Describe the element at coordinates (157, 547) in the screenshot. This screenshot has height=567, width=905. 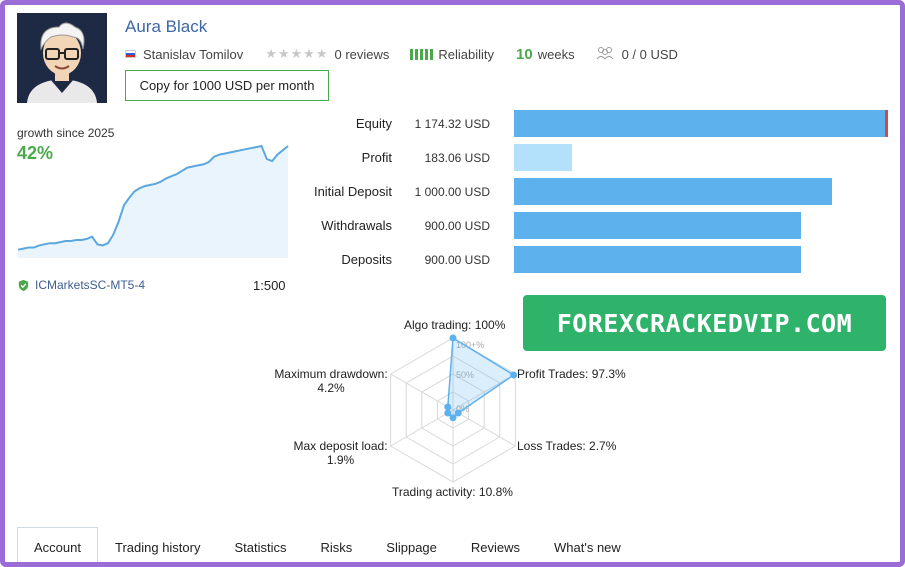
I see `tab-trading-history: Trading history` at that location.